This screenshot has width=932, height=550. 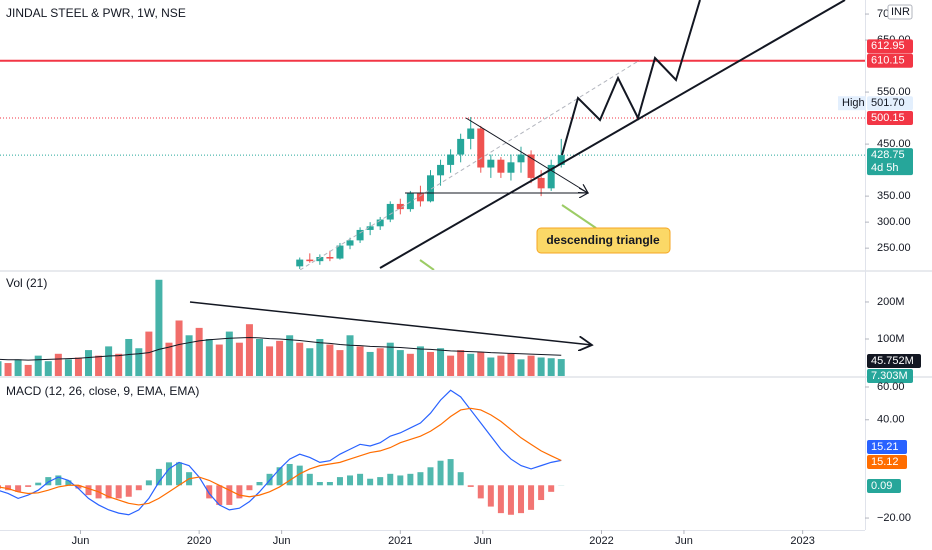 I want to click on currency: INR, so click(x=900, y=12).